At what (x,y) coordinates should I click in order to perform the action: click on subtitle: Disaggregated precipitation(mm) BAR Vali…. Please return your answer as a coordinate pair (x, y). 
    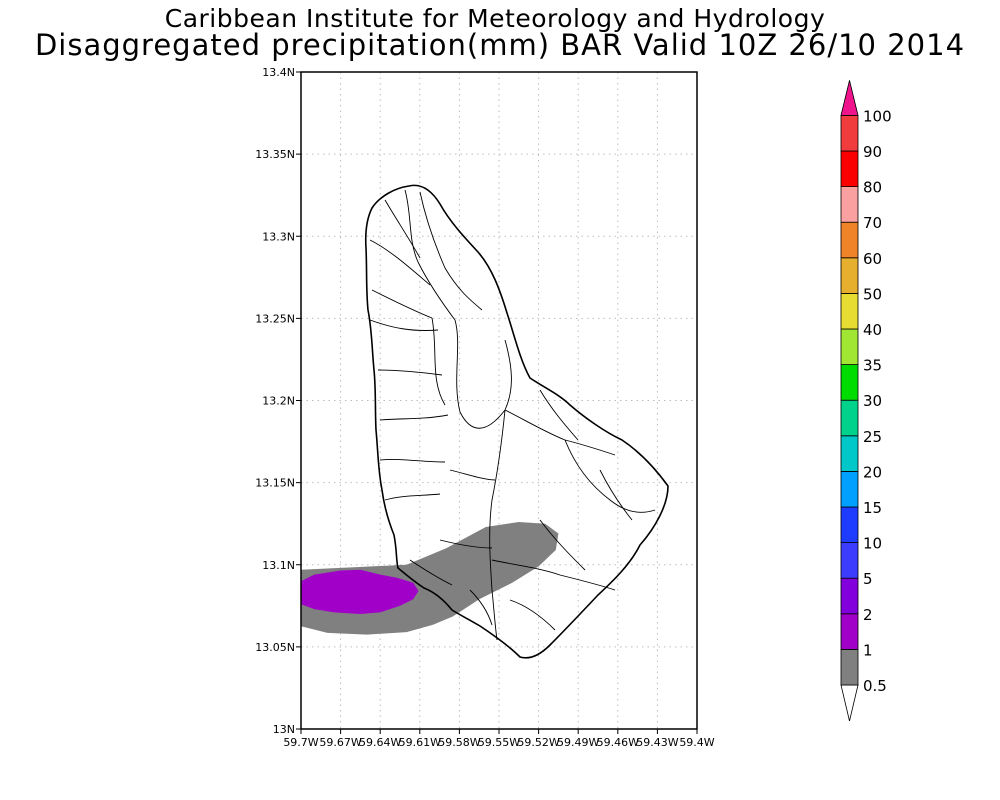
    Looking at the image, I should click on (500, 45).